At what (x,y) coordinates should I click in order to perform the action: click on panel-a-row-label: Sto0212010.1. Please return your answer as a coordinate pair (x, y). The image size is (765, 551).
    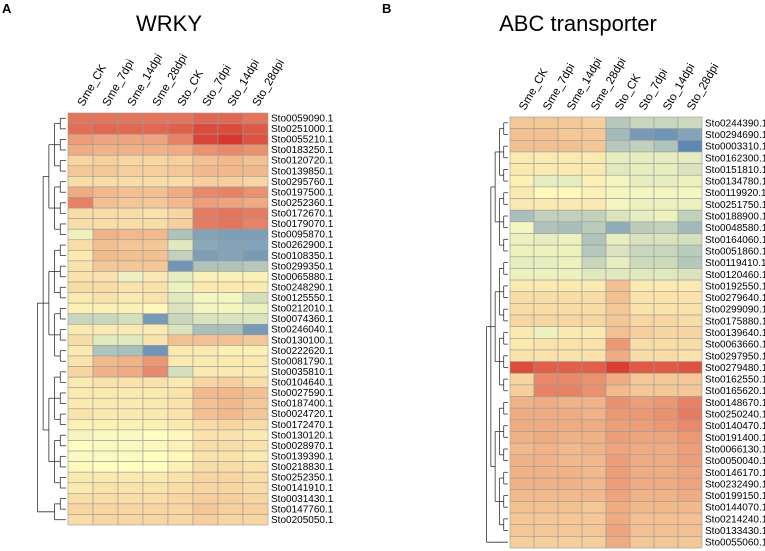
    Looking at the image, I should click on (302, 309).